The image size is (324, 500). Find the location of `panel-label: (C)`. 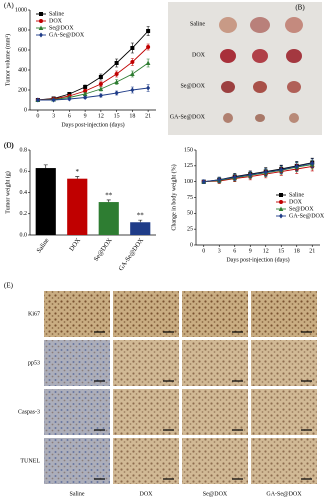

panel-label: (C) is located at coordinates (9, 146).